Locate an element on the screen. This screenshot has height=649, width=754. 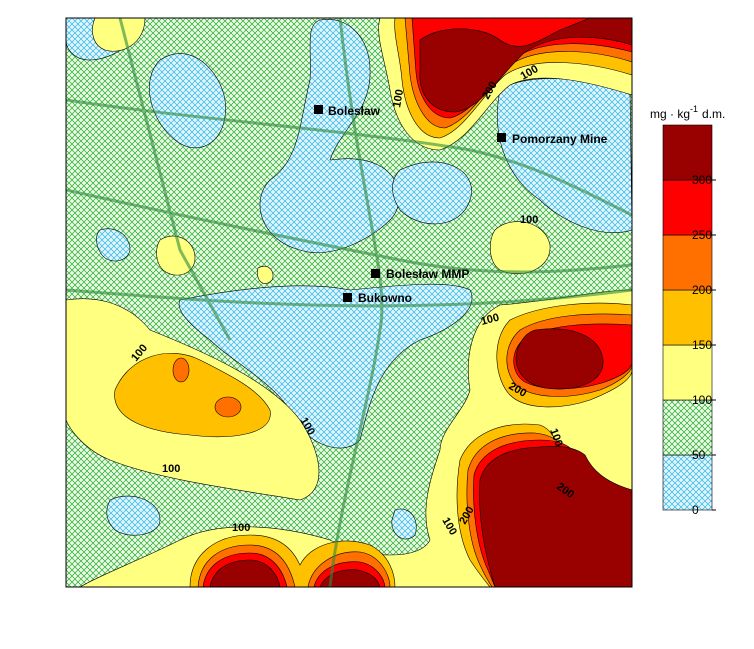
place-label: Pomorzany Mine is located at coordinates (560, 139).